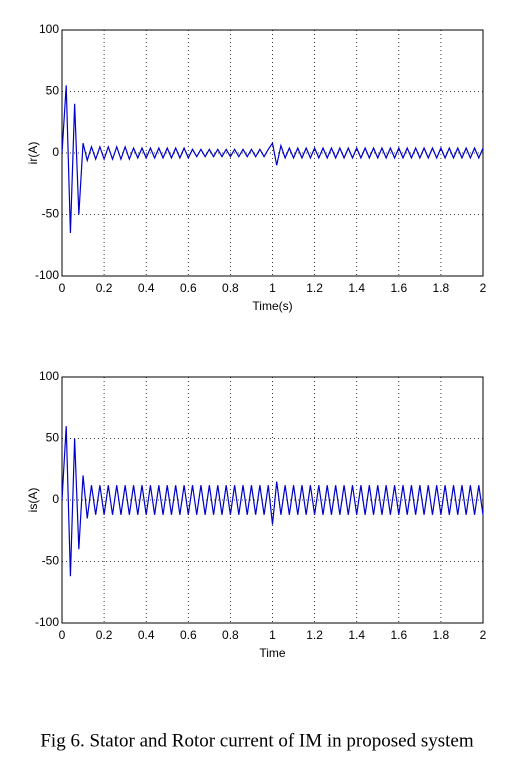 The height and width of the screenshot is (761, 514). Describe the element at coordinates (272, 653) in the screenshot. I see `x-axis-label: Time` at that location.